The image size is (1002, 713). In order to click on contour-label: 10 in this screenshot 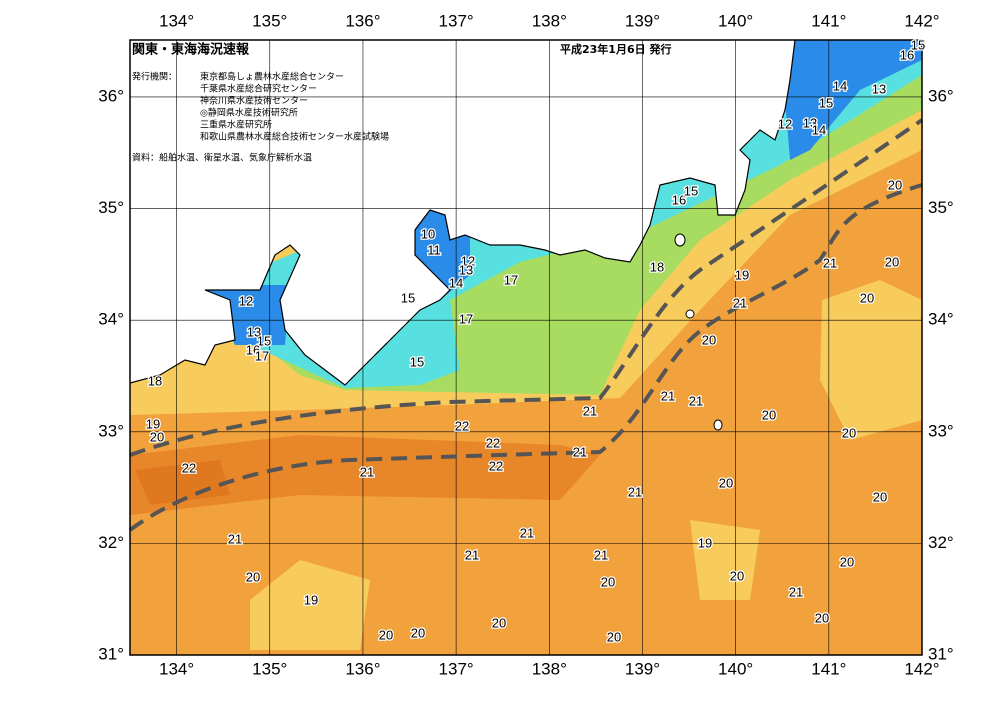, I will do `click(428, 233)`.